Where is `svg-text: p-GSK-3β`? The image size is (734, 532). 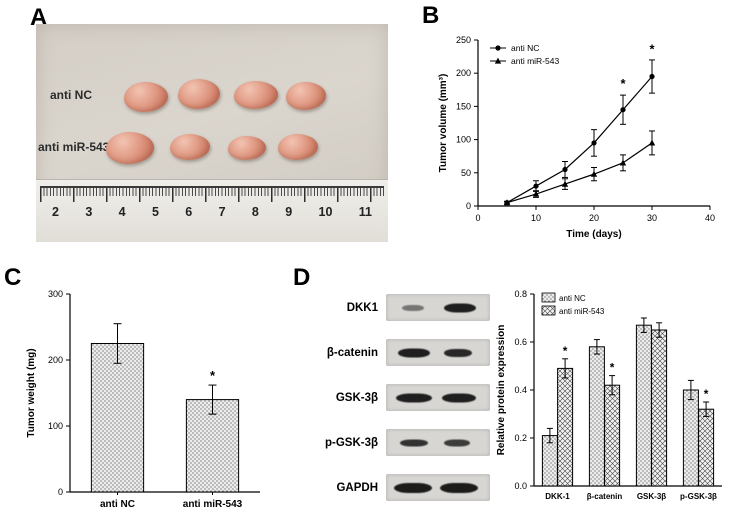 svg-text: p-GSK-3β is located at coordinates (698, 496).